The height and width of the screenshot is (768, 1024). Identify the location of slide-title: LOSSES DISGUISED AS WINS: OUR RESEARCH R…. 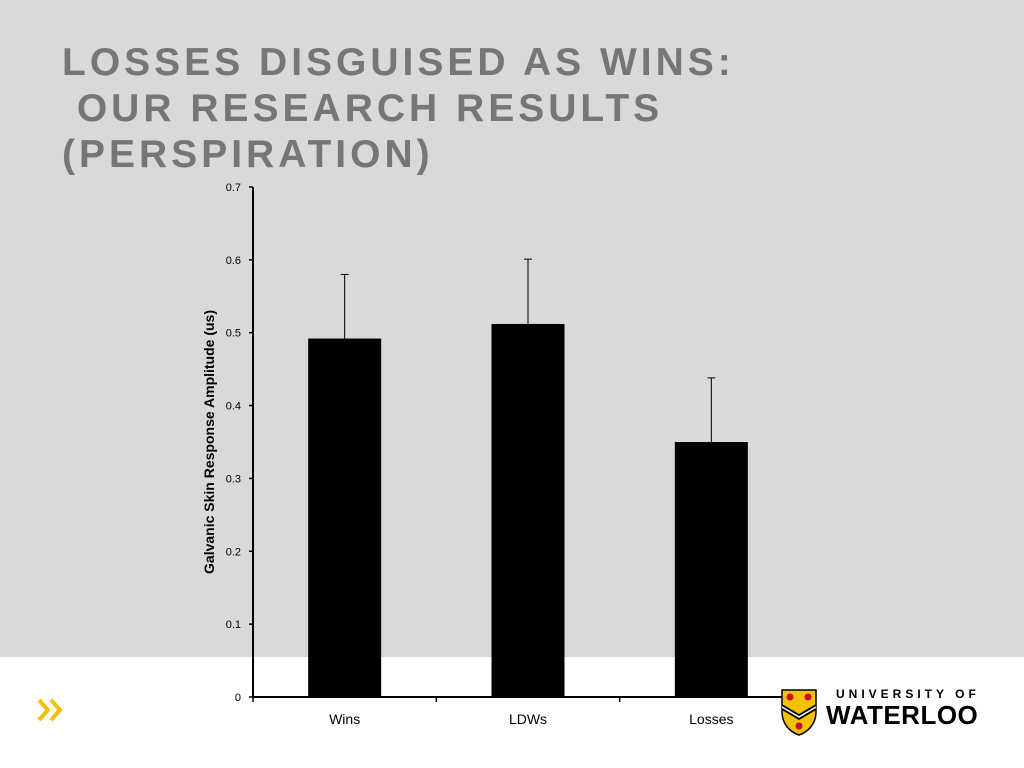
(398, 109).